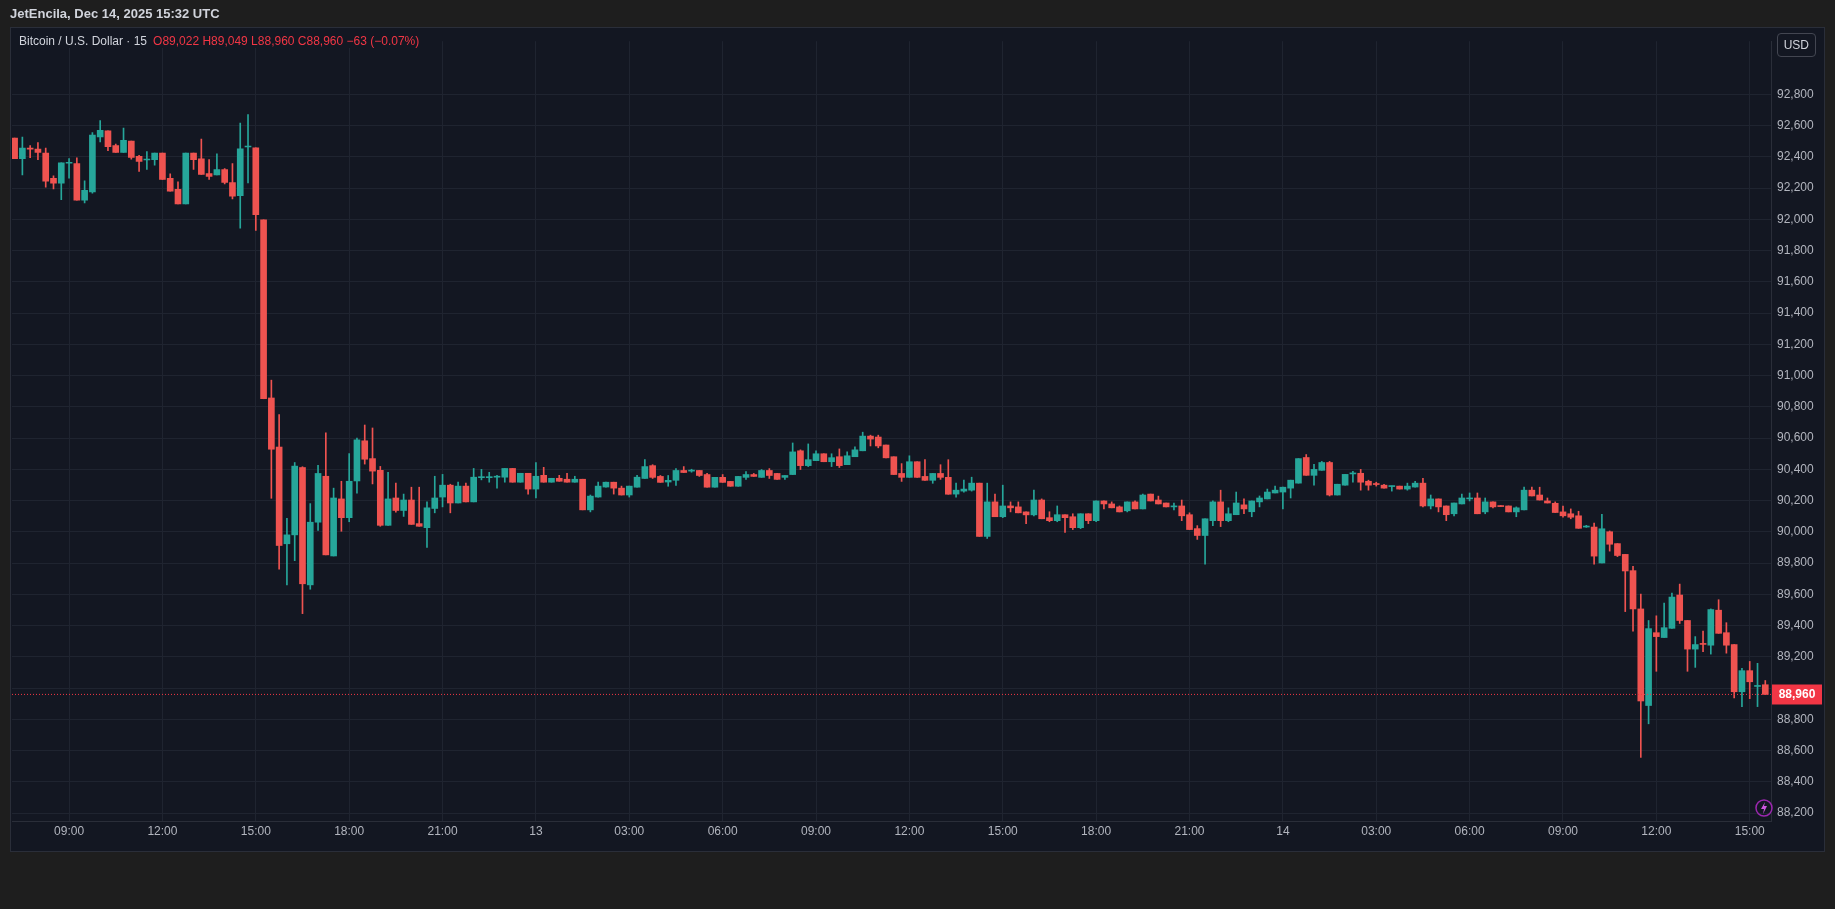  What do you see at coordinates (1796, 562) in the screenshot?
I see `y-tick-label: 89,800` at bounding box center [1796, 562].